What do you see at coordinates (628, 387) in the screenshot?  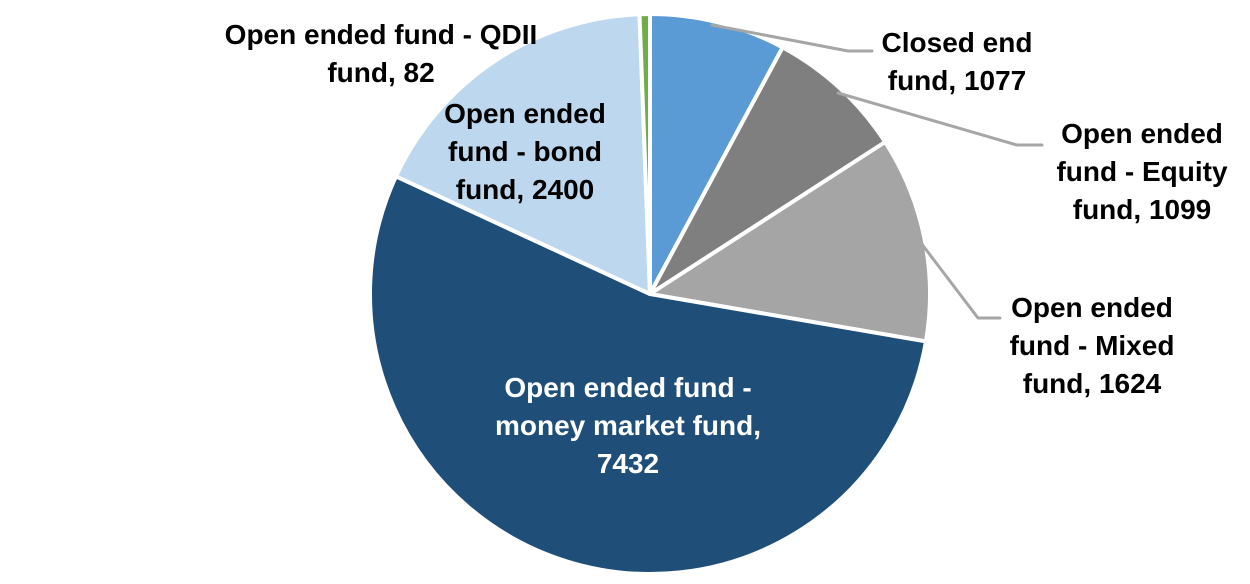 I see `data-label-line: Open ended fund -` at bounding box center [628, 387].